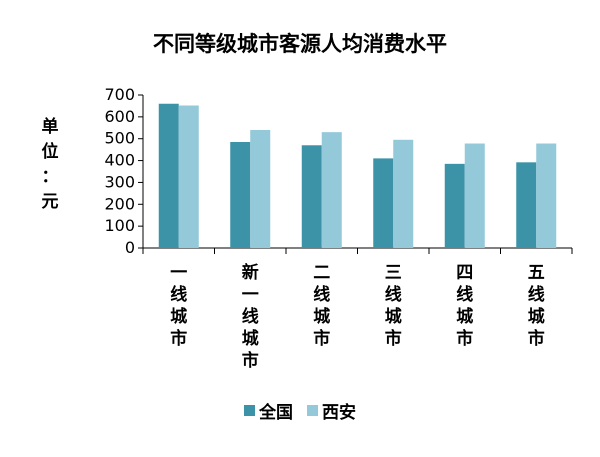 This screenshot has height=457, width=600. I want to click on y-axis-label-char: 位, so click(50, 152).